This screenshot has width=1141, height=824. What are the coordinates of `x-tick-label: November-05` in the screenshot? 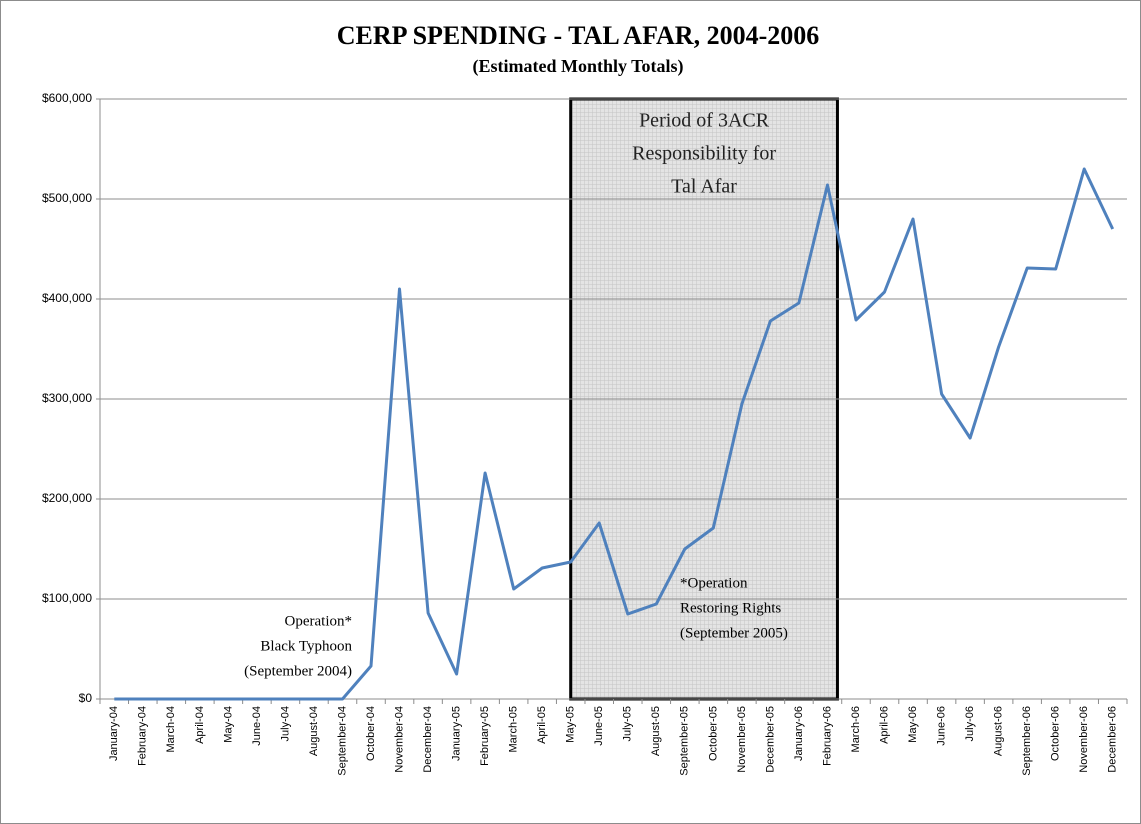 It's located at (742, 739).